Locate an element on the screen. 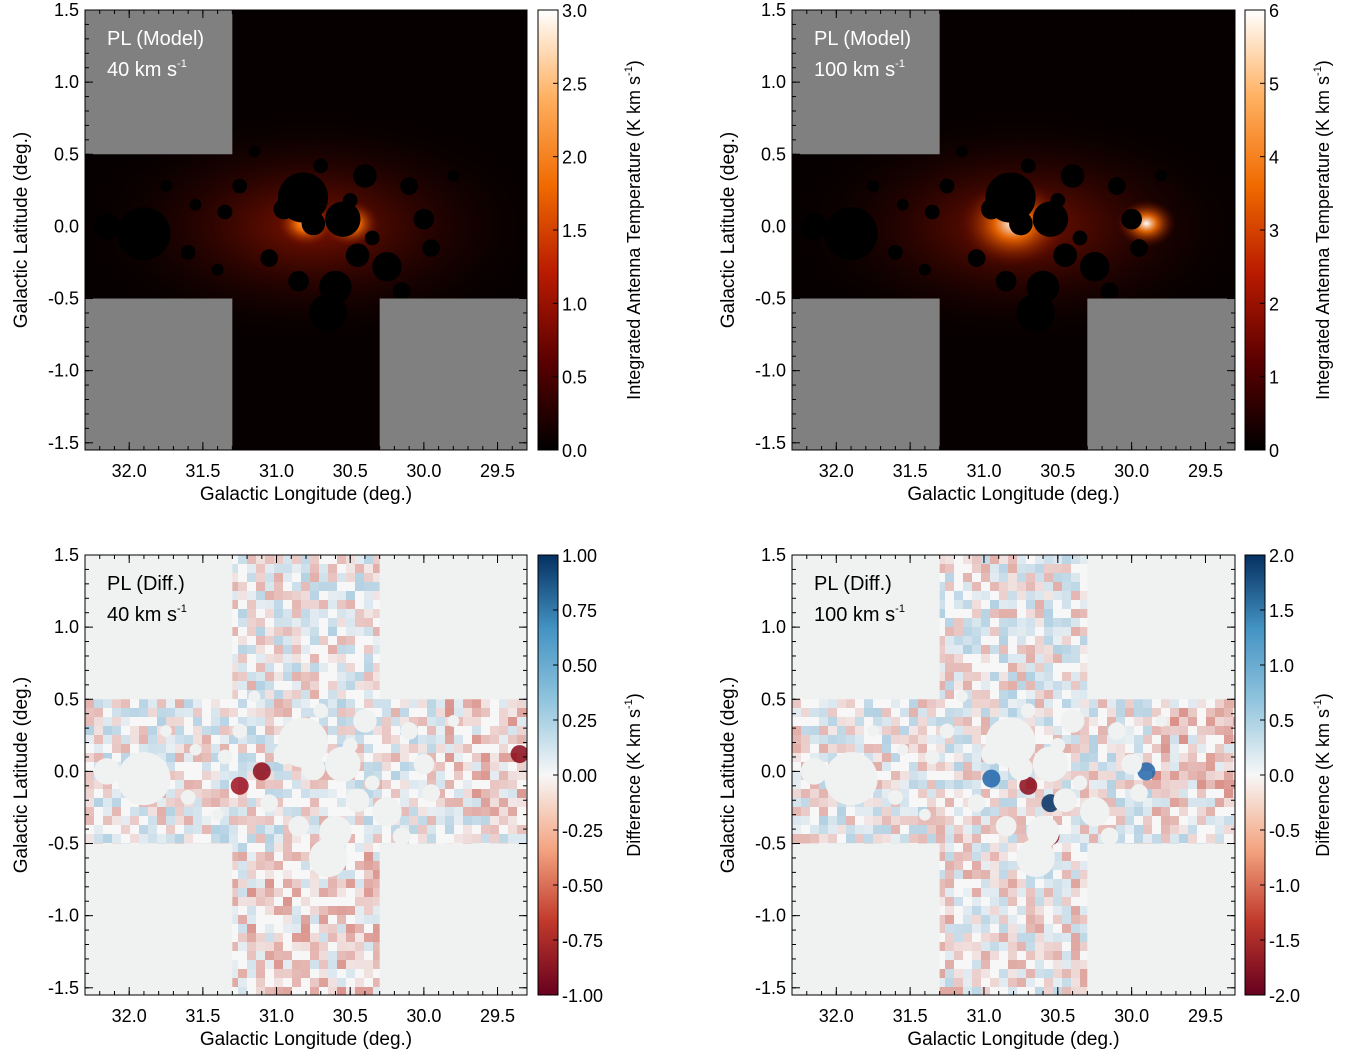 Image resolution: width=1351 pixels, height=1058 pixels. x-tick-label: 32.0 is located at coordinates (836, 1016).